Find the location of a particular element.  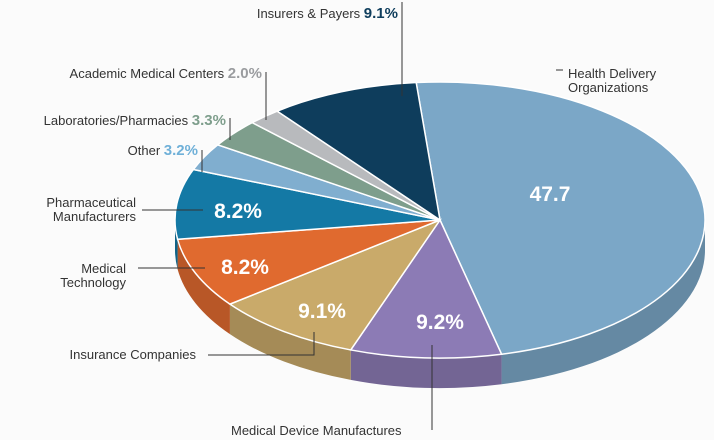

leader-line is located at coordinates (261, 344).